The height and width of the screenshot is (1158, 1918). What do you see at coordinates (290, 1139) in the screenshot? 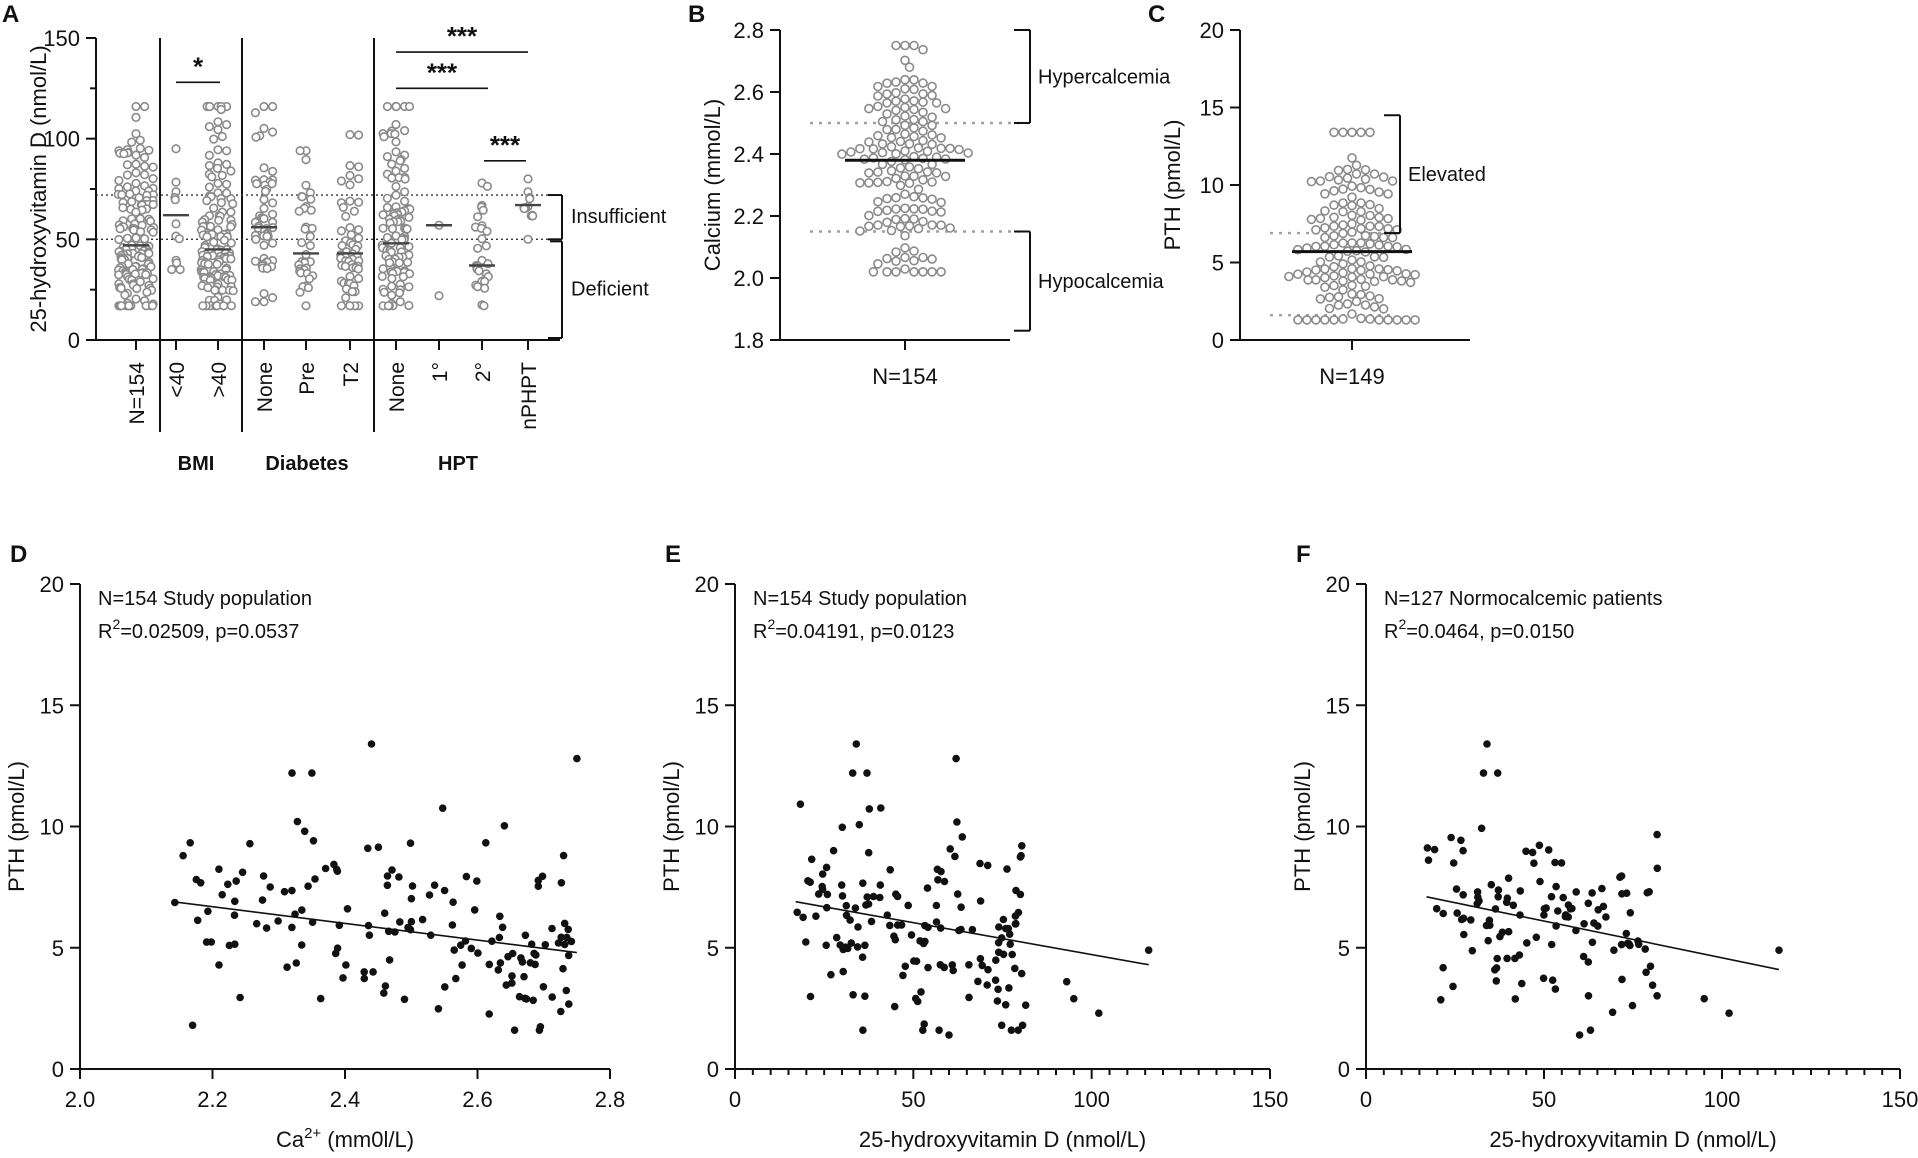
I see `x-axis-label-main: Ca` at bounding box center [290, 1139].